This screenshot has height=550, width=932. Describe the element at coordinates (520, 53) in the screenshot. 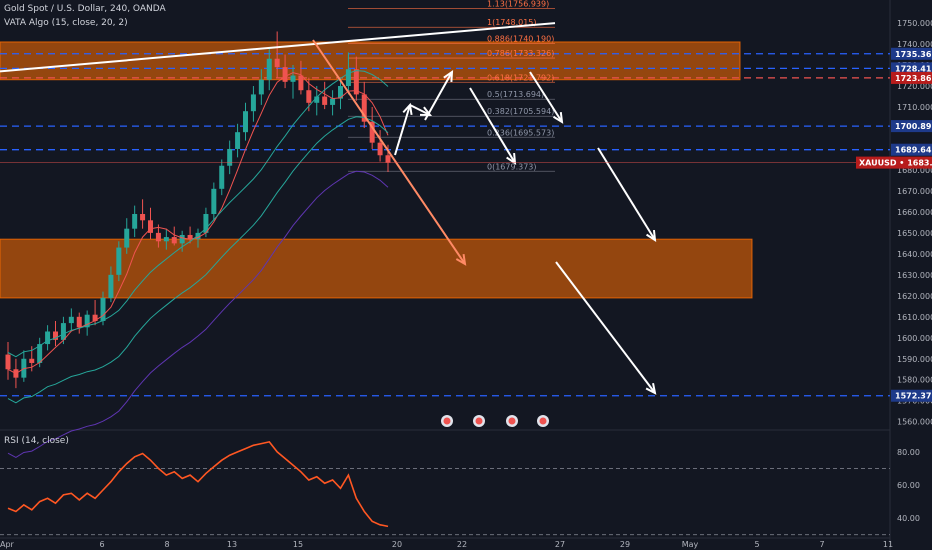

I see `fib-label: 0.786(1733.326)` at that location.